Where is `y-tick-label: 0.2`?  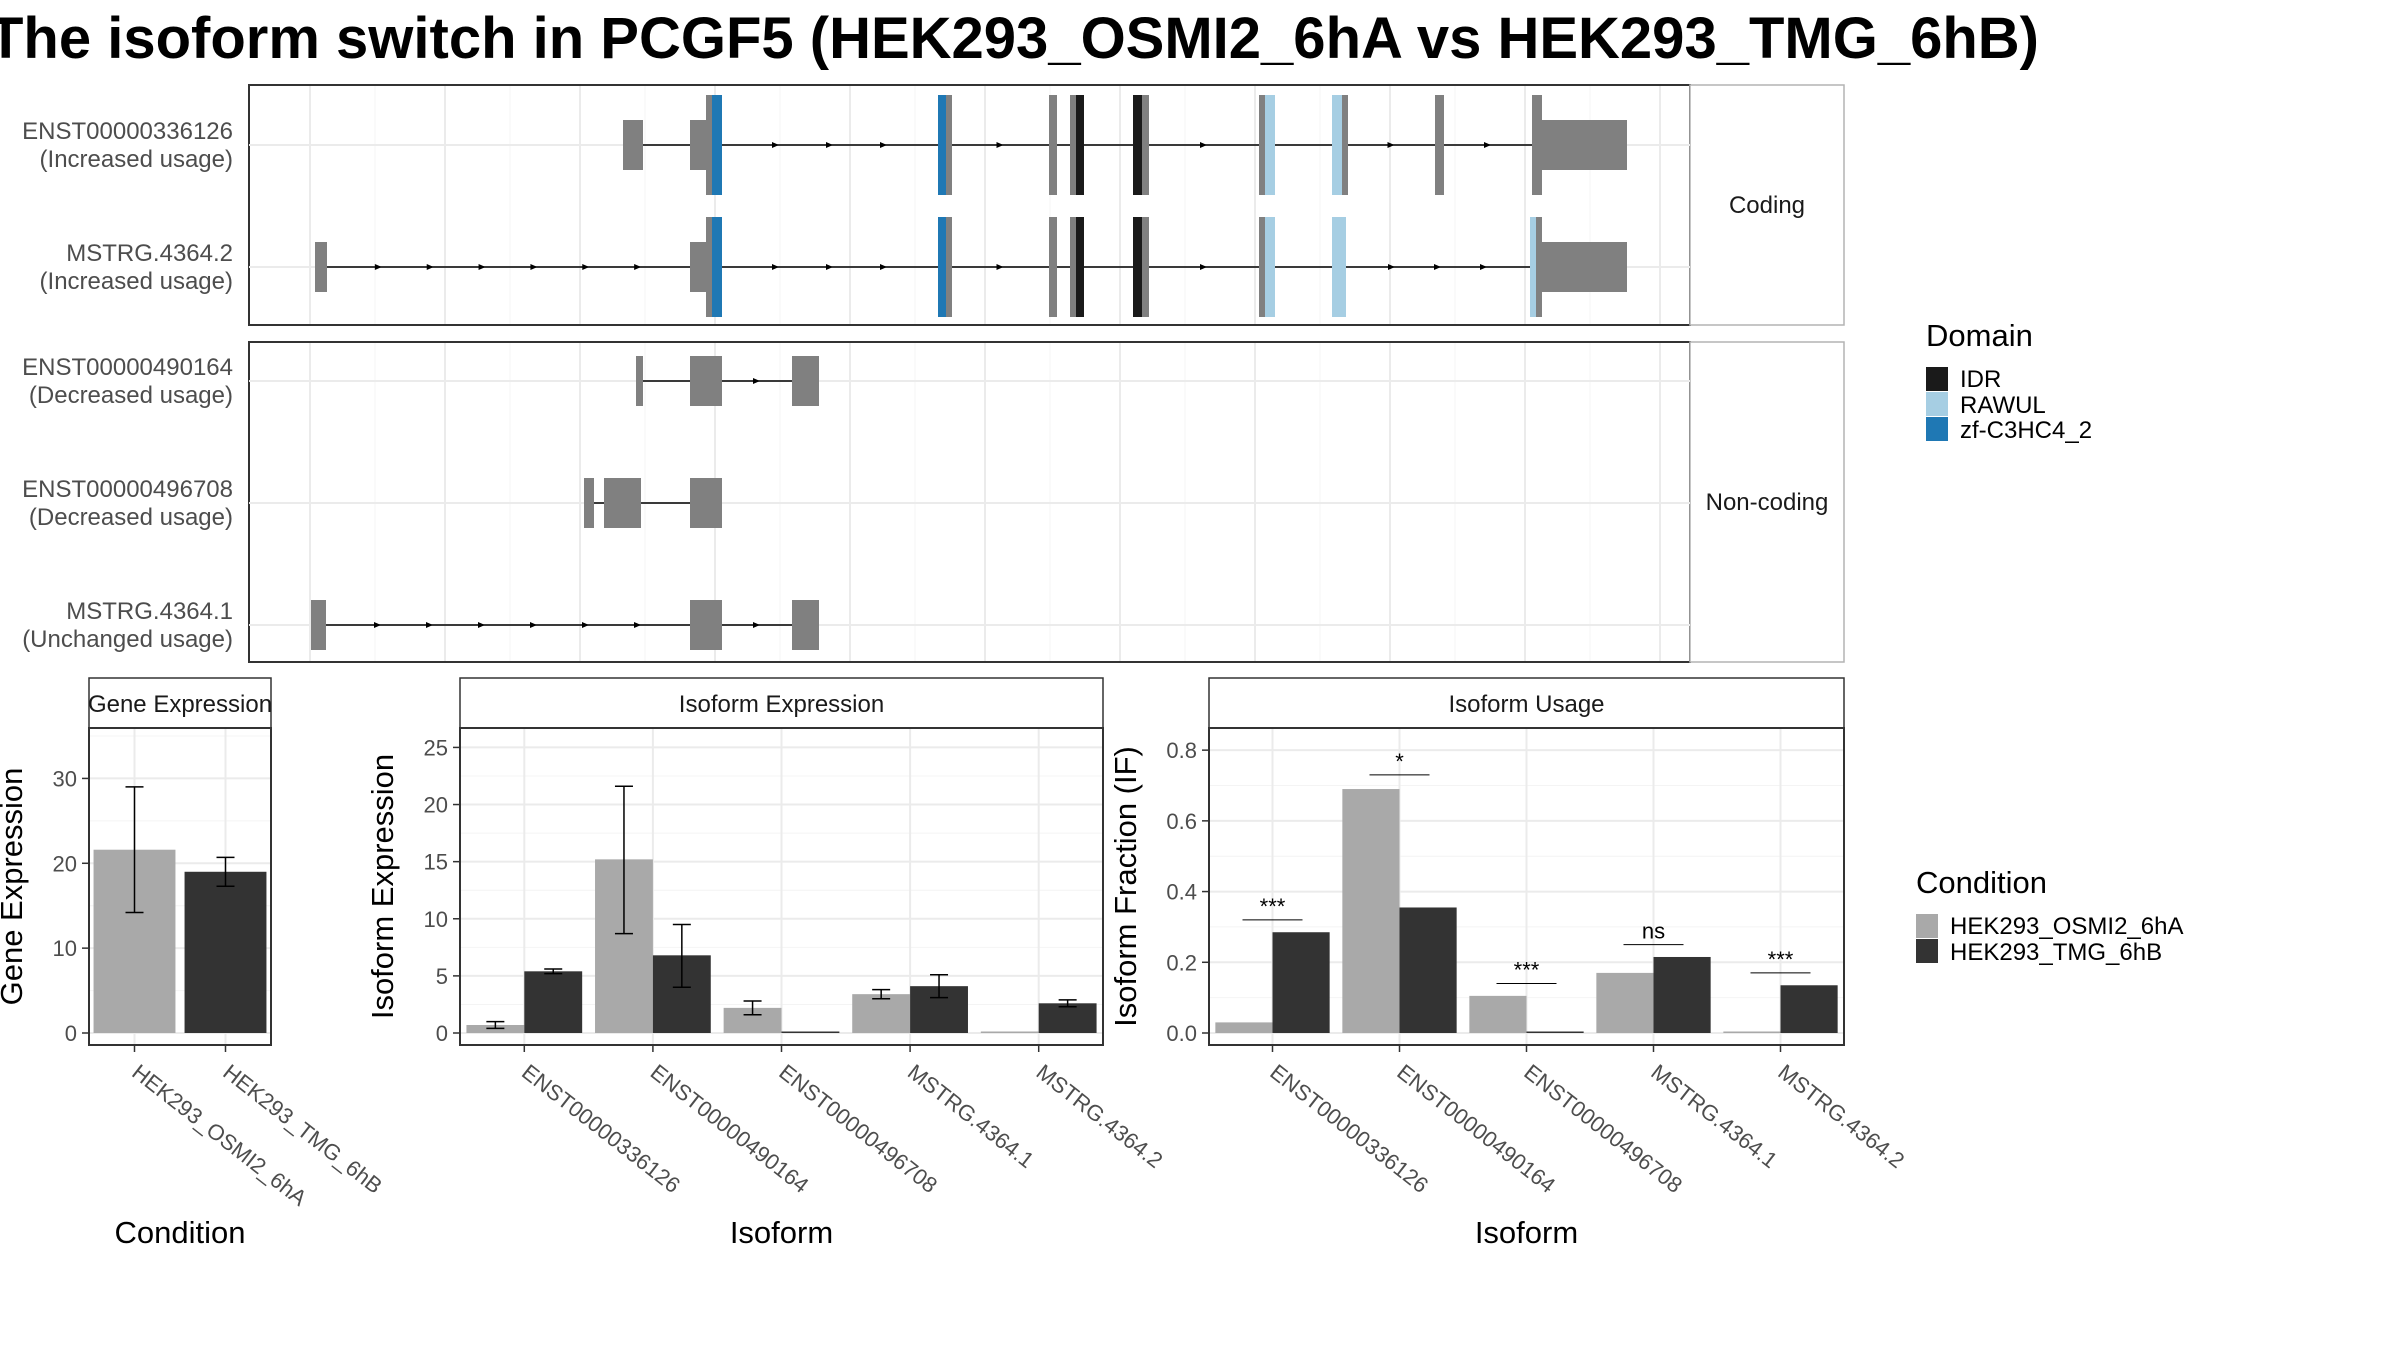
y-tick-label: 0.2 is located at coordinates (1181, 962).